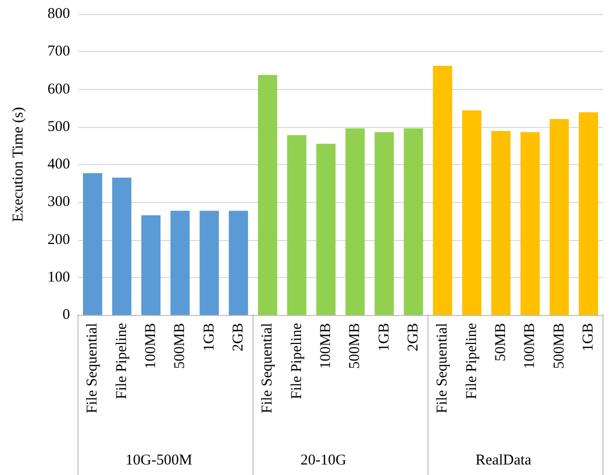 Image resolution: width=611 pixels, height=475 pixels. I want to click on y-tick-label: 300, so click(59, 202).